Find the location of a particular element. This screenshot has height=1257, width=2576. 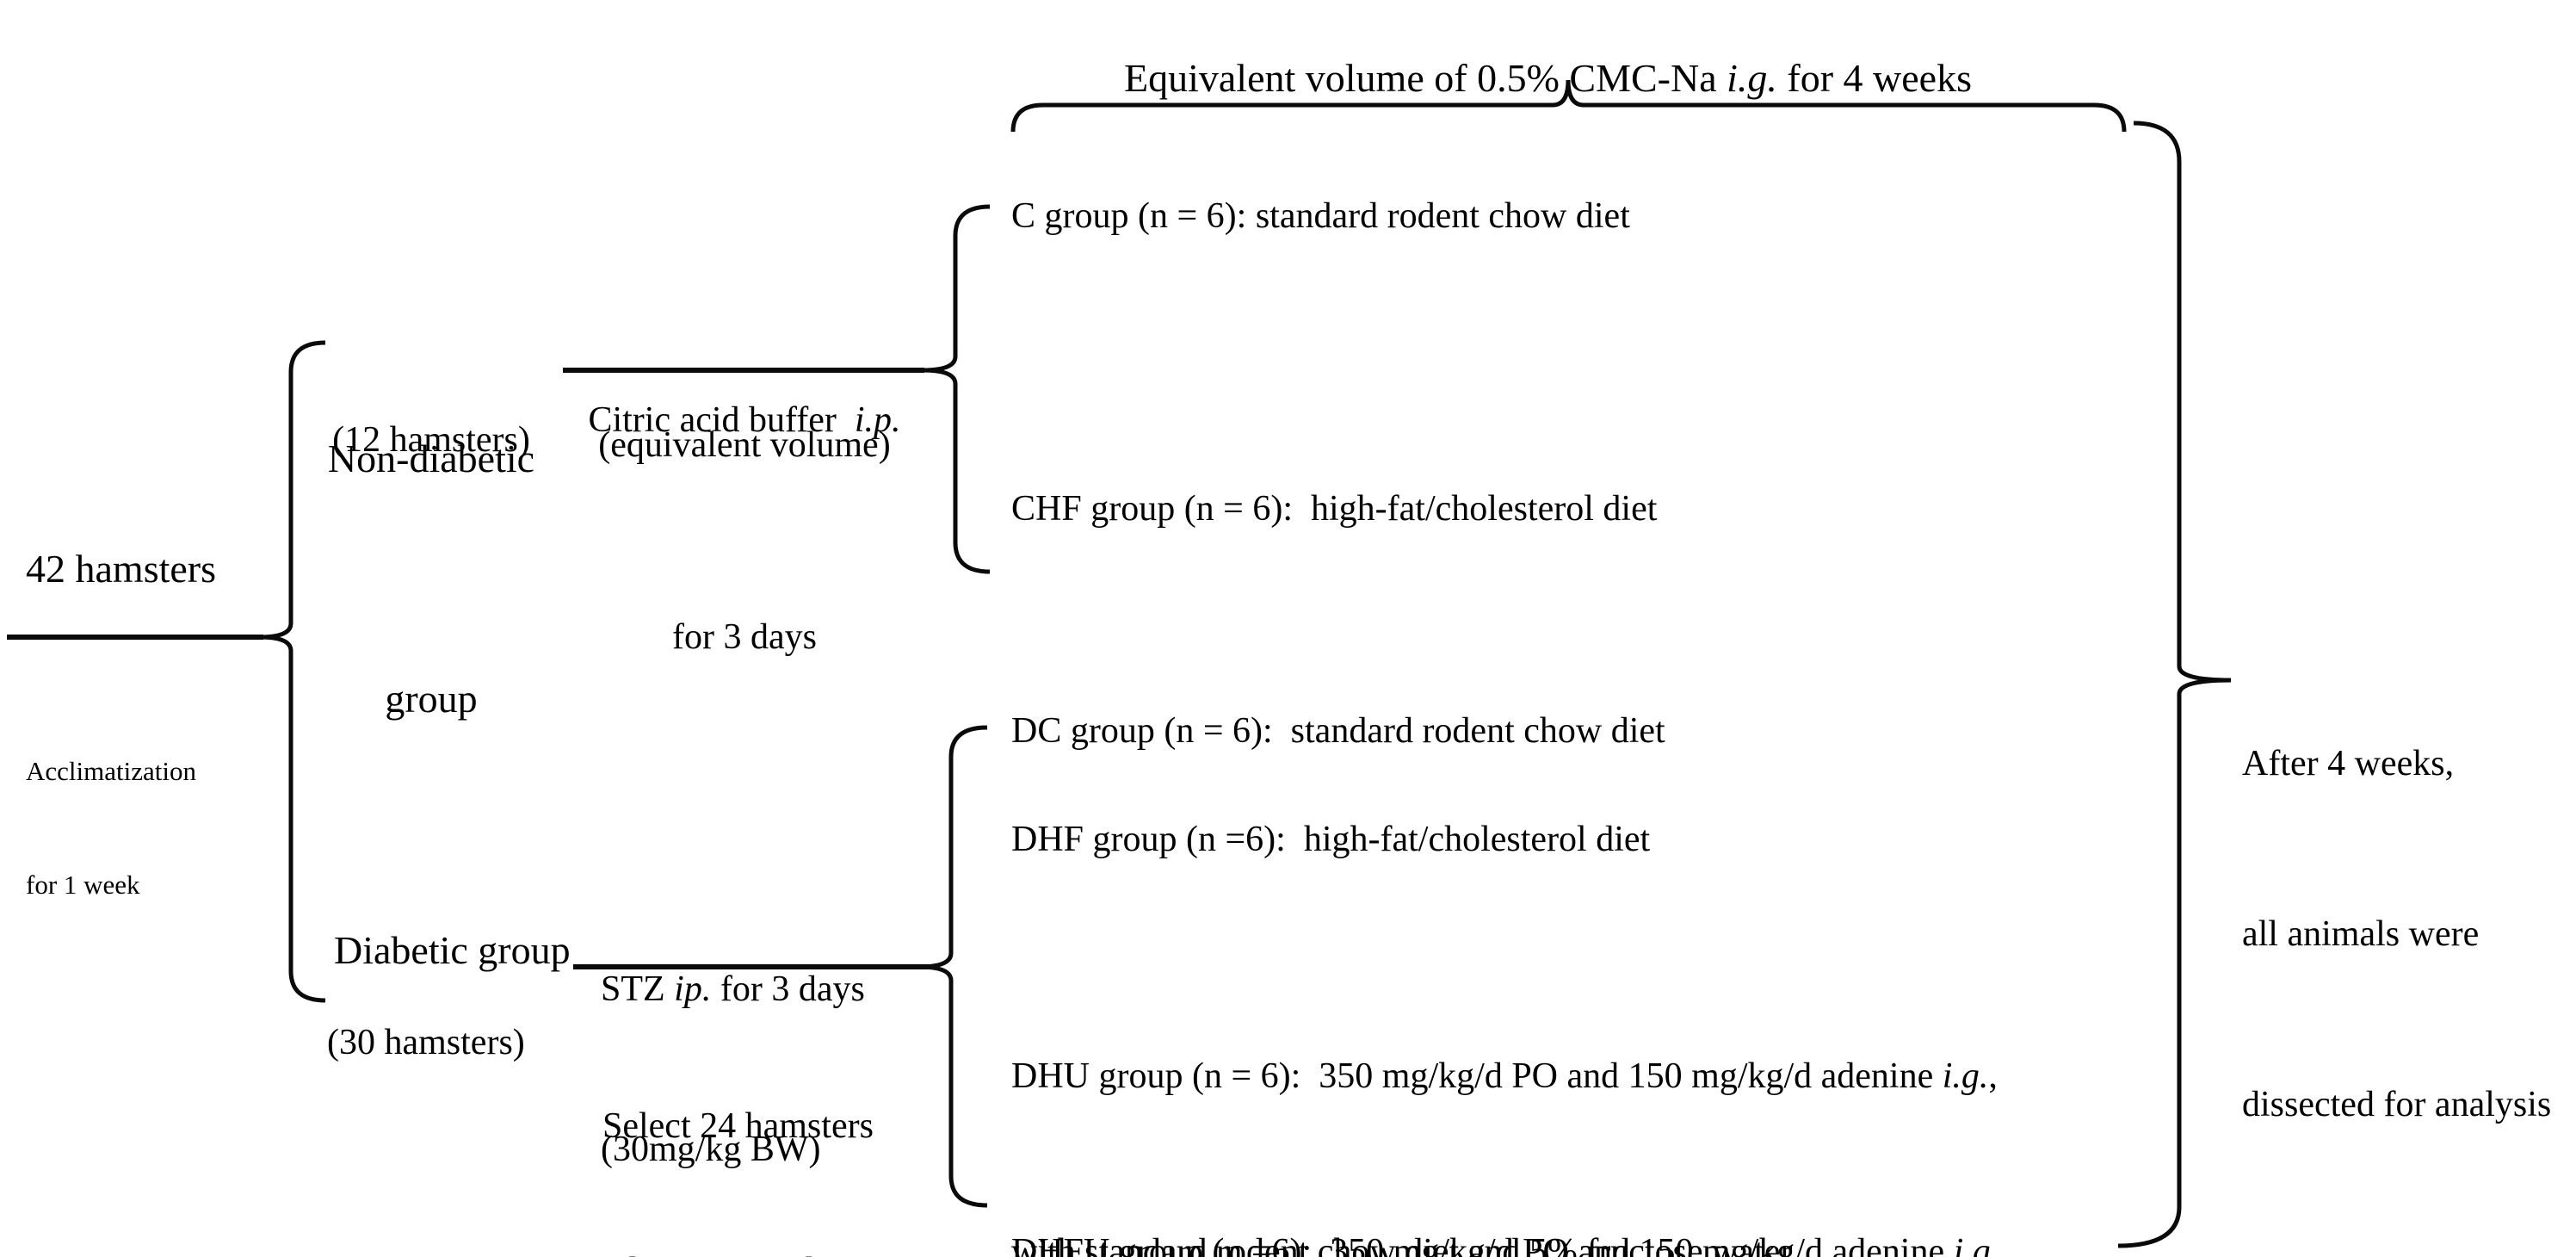

diabetic-treatment-line2: (30mg/kg BW) is located at coordinates (711, 1149).